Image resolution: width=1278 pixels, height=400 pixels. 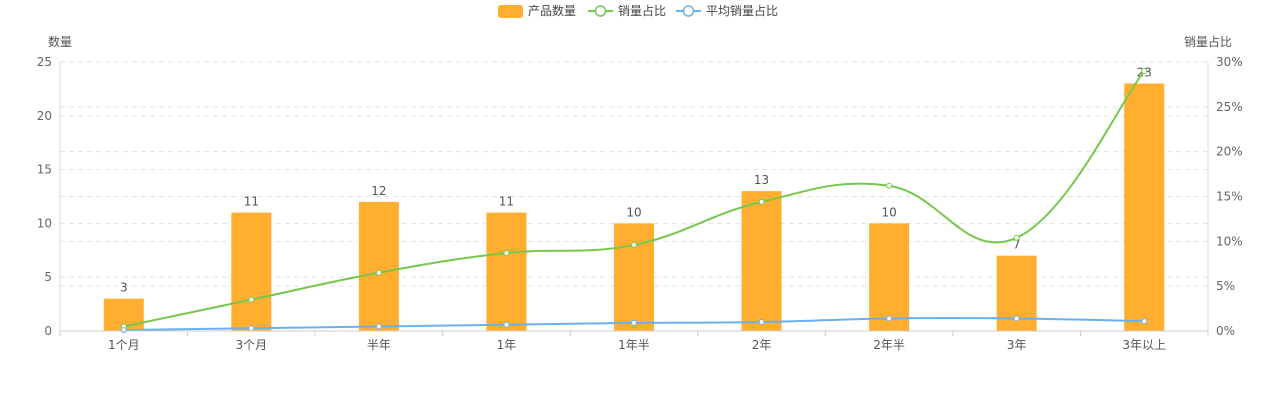 I want to click on x-tick-label: 2年, so click(x=762, y=345).